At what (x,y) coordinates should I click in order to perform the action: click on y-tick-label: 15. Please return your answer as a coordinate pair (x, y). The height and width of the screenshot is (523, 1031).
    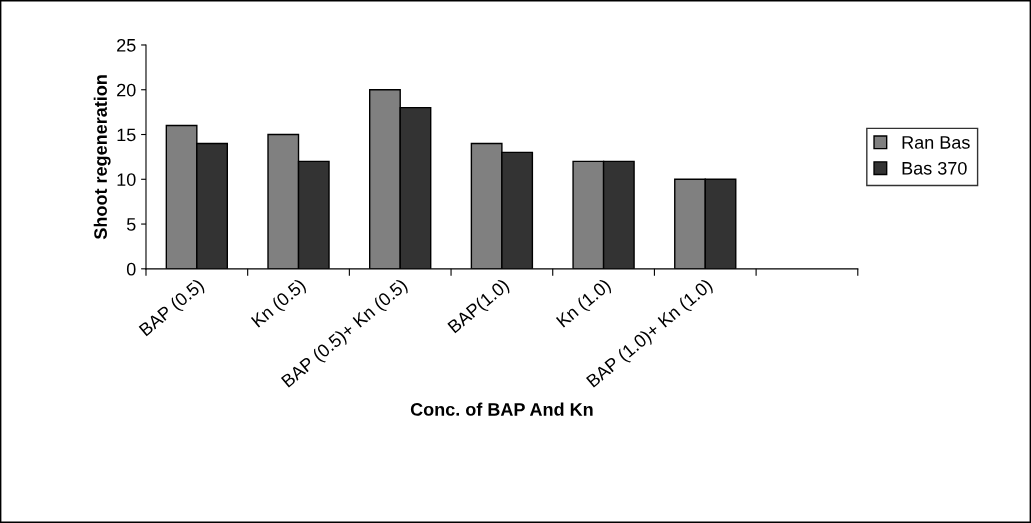
    Looking at the image, I should click on (126, 135).